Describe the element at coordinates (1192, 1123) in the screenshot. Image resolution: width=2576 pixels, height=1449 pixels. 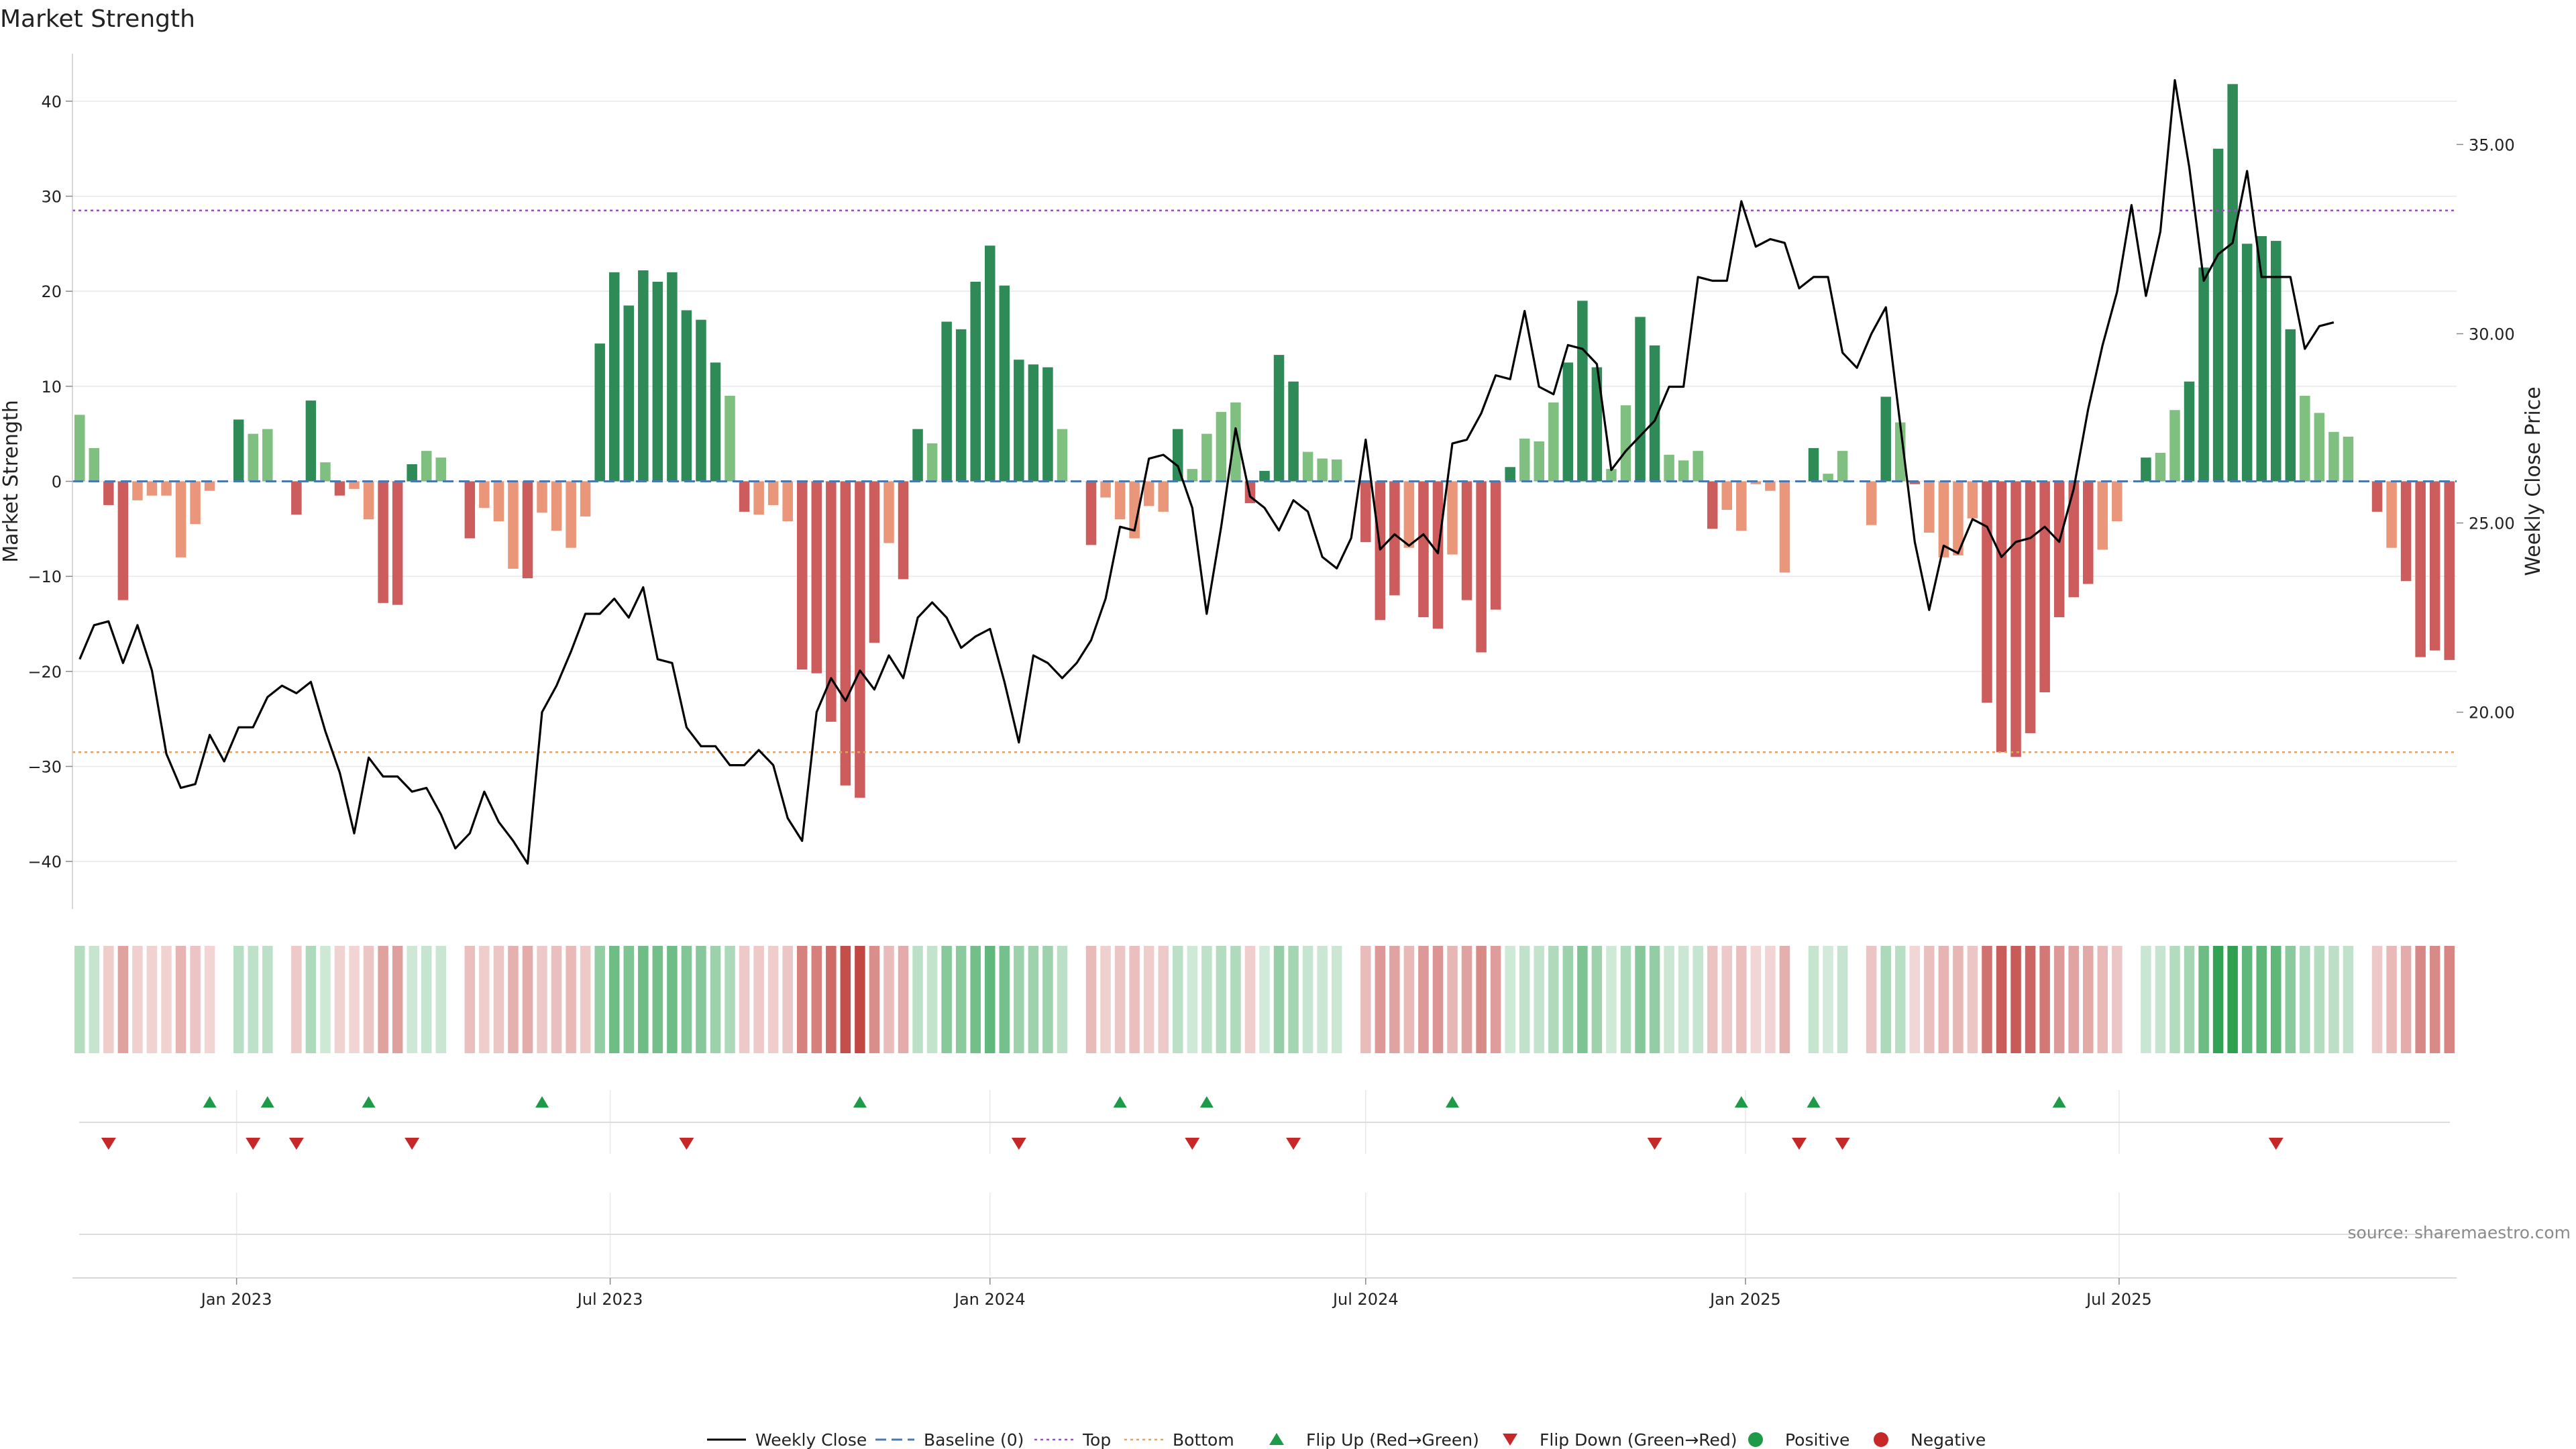
I see `flip-markers` at that location.